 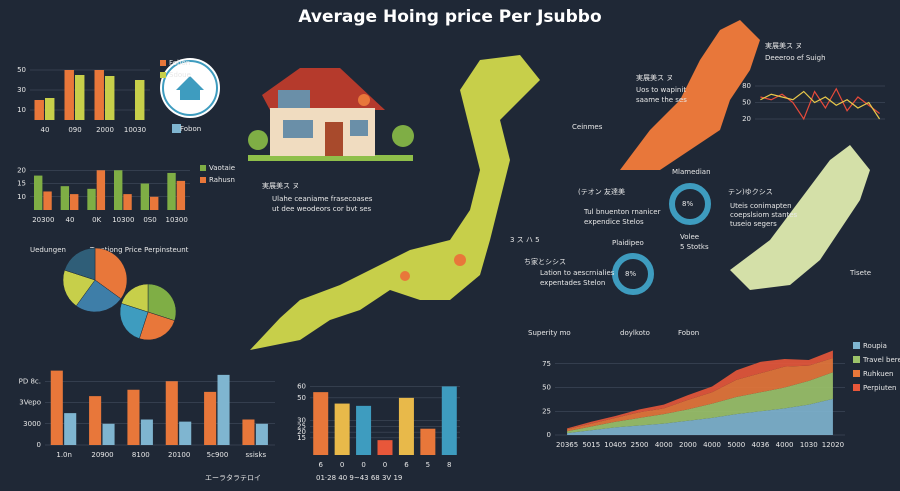 I want to click on label: 3 ス ハ 5, so click(x=525, y=240).